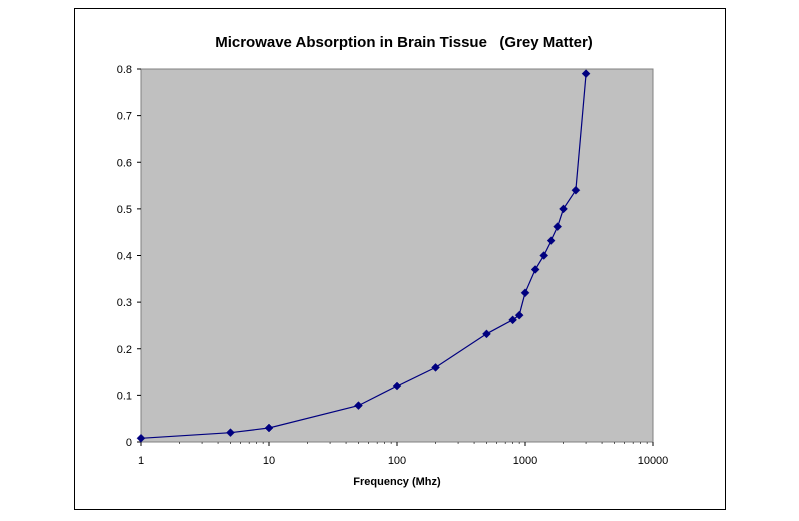  Describe the element at coordinates (124, 70) in the screenshot. I see `y-tick-label: 0.8` at that location.